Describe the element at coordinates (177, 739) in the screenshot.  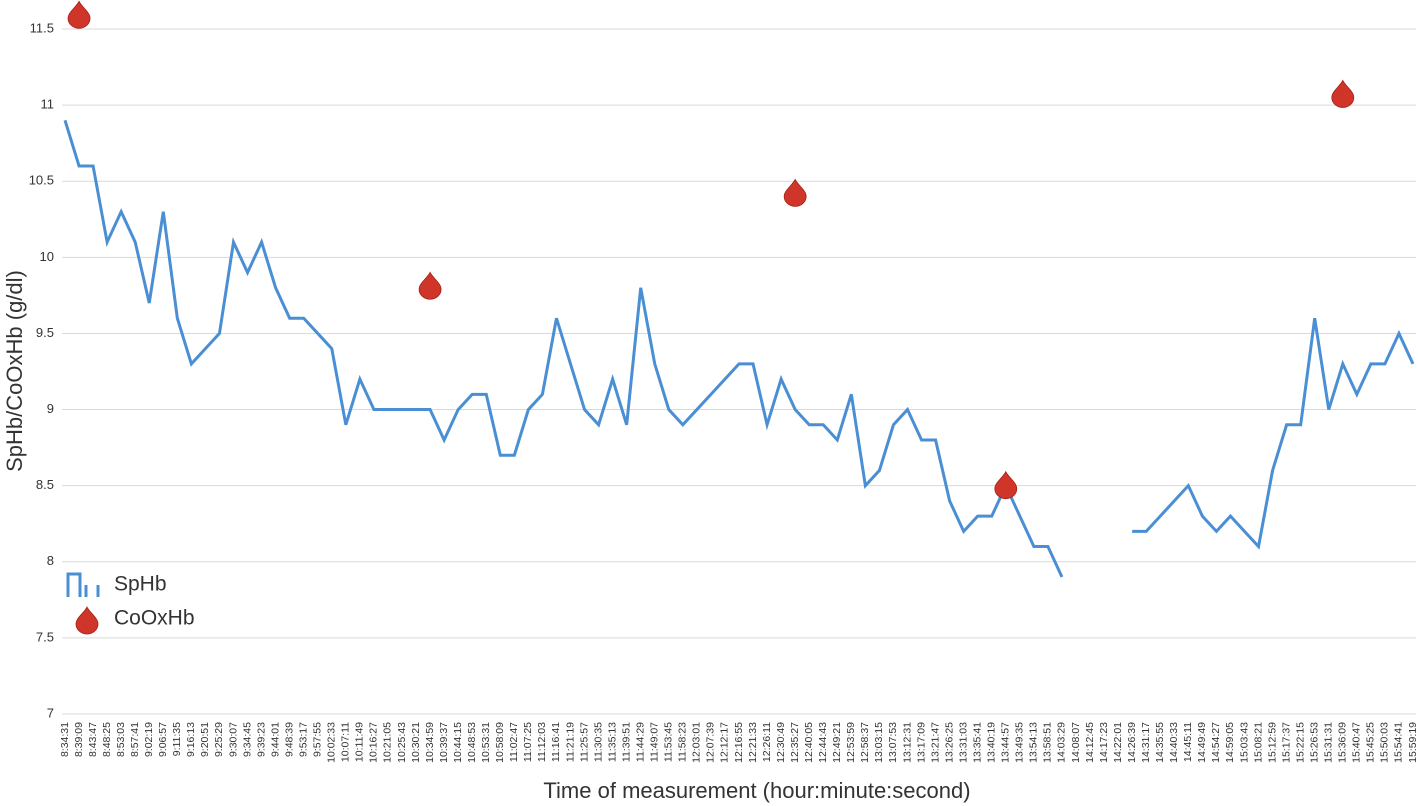
I see `x-tick-label: 9:11:35` at that location.